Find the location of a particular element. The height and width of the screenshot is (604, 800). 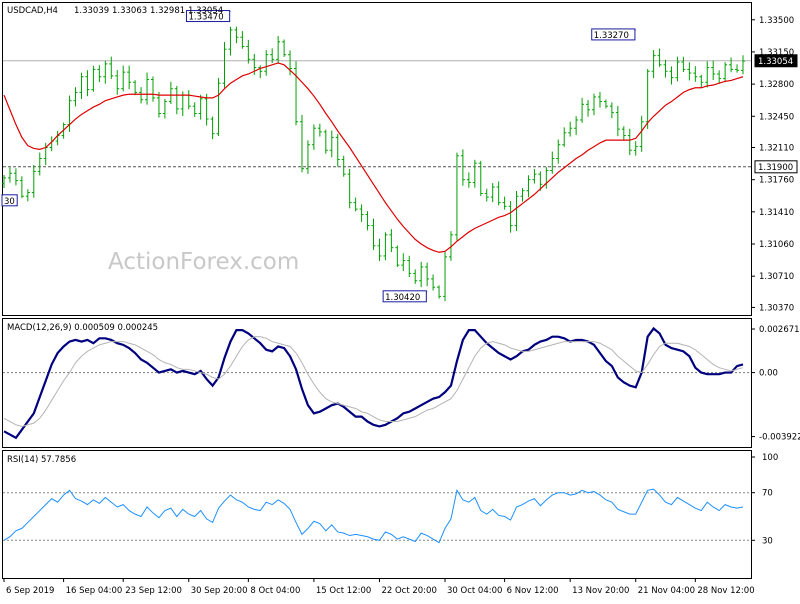

price-header-low: 1.32981 is located at coordinates (167, 11).